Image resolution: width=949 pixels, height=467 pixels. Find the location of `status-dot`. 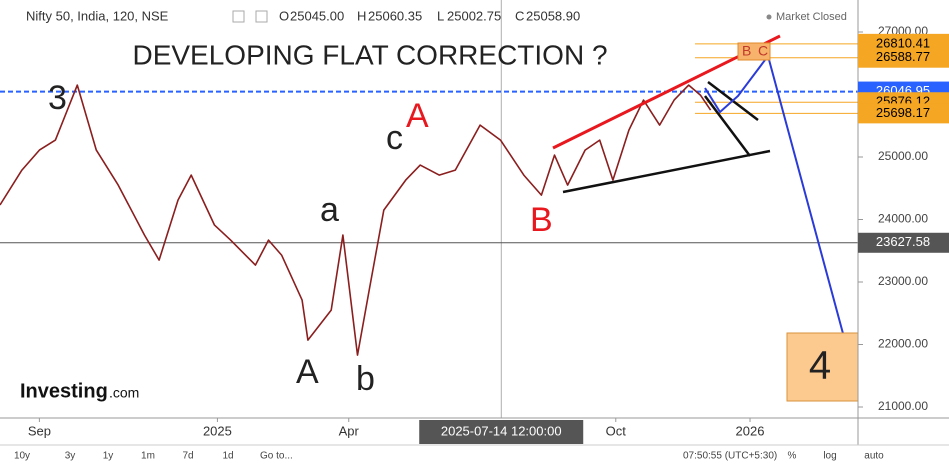

status-dot is located at coordinates (769, 17).